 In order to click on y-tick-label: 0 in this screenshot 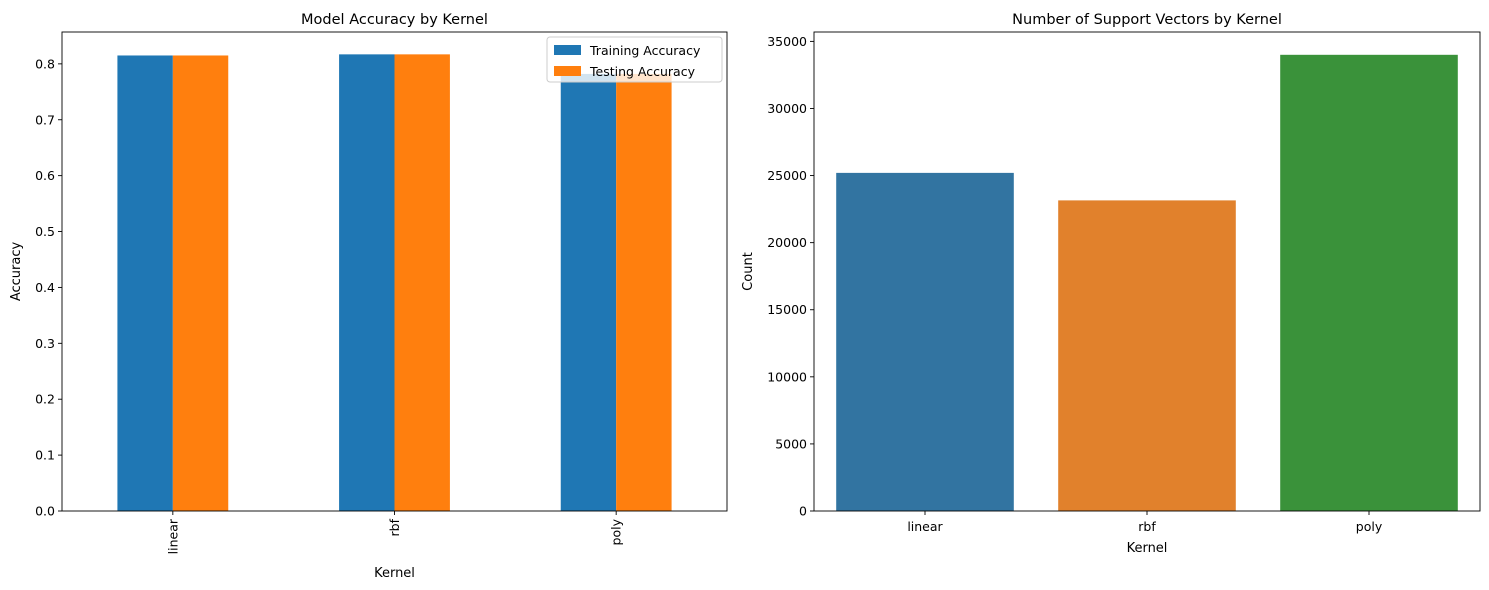, I will do `click(803, 511)`.